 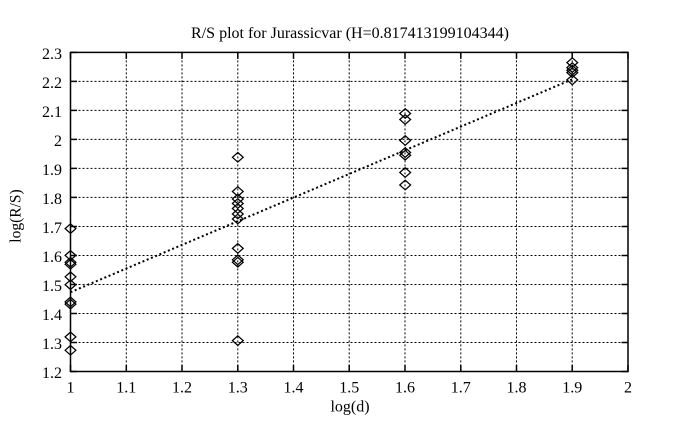 What do you see at coordinates (16, 215) in the screenshot?
I see `svg-text: log(R/S)` at bounding box center [16, 215].